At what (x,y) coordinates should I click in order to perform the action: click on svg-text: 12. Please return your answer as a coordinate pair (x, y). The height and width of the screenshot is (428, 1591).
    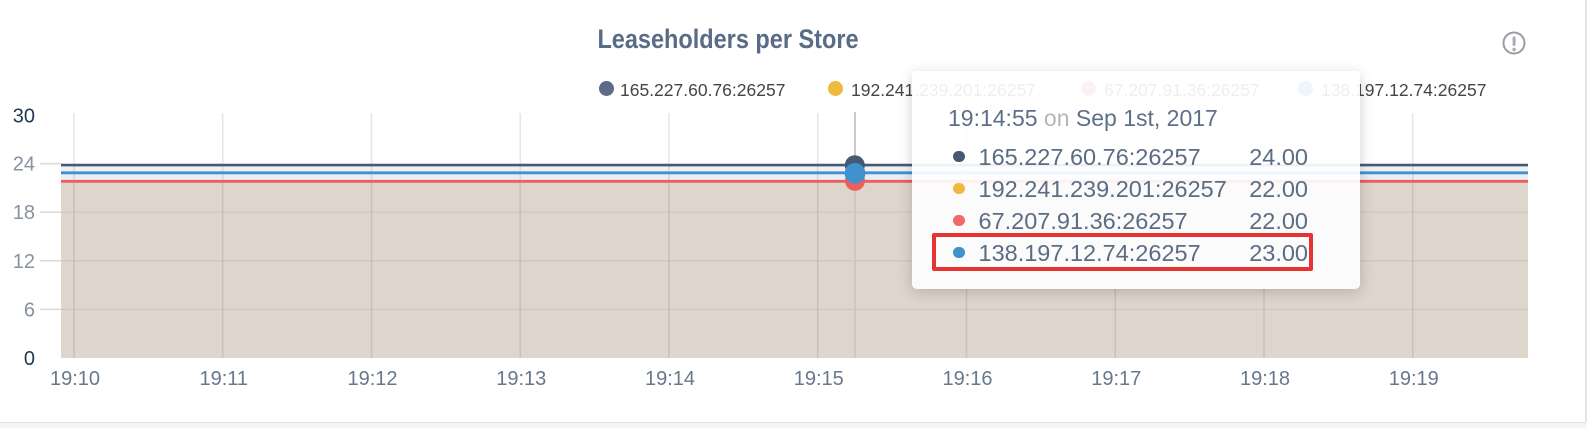
    Looking at the image, I should click on (24, 262).